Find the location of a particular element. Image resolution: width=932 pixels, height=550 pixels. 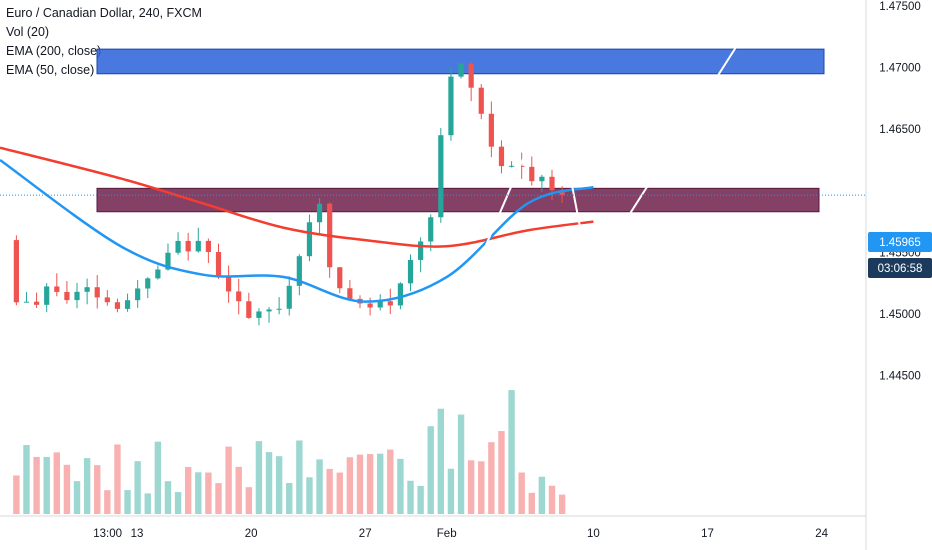

time-tick-label: 17 is located at coordinates (707, 534).